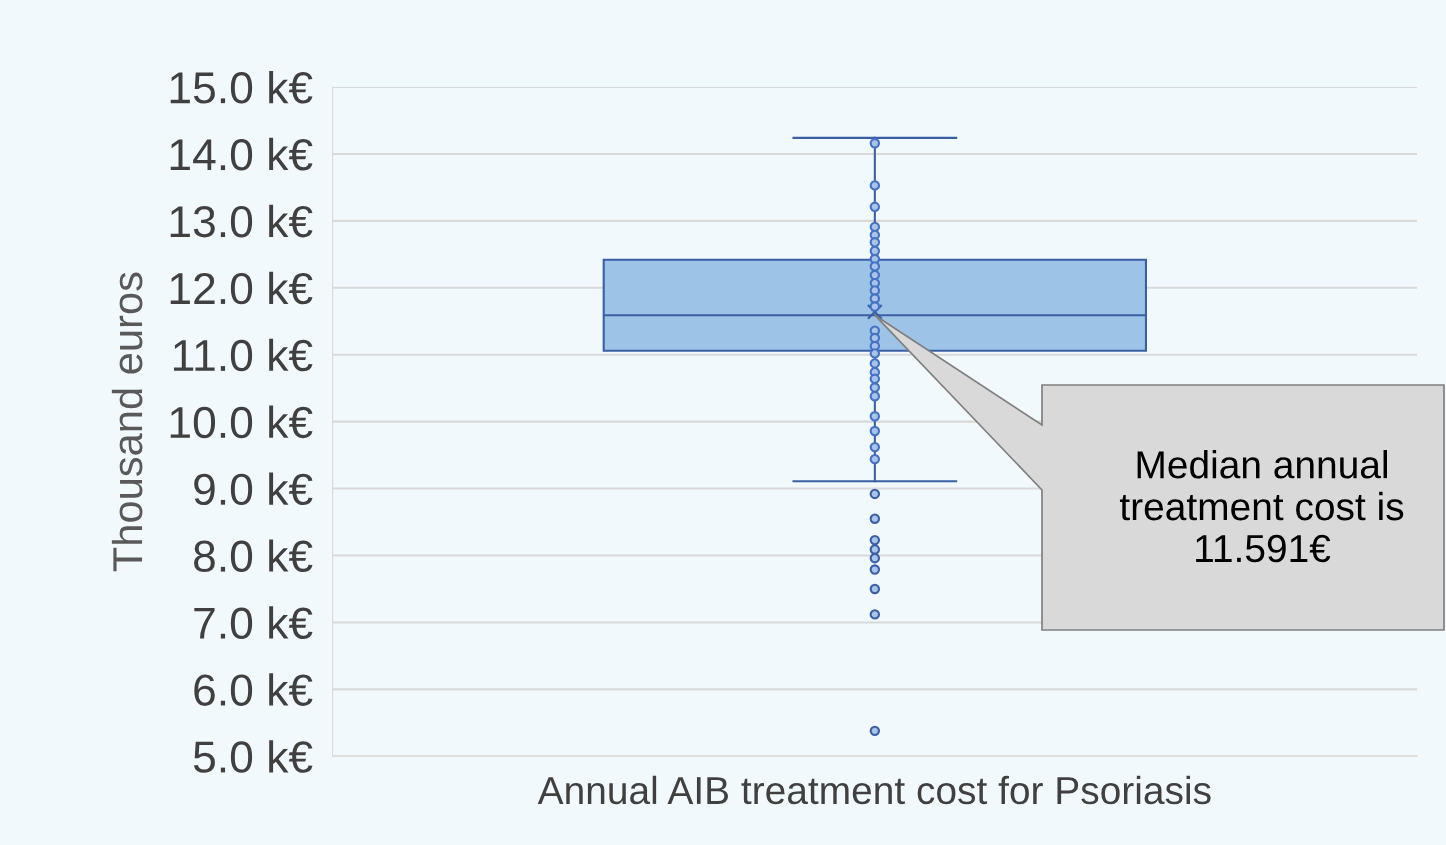 The image size is (1446, 845). I want to click on y-axis-title: Thousand euros, so click(127, 422).